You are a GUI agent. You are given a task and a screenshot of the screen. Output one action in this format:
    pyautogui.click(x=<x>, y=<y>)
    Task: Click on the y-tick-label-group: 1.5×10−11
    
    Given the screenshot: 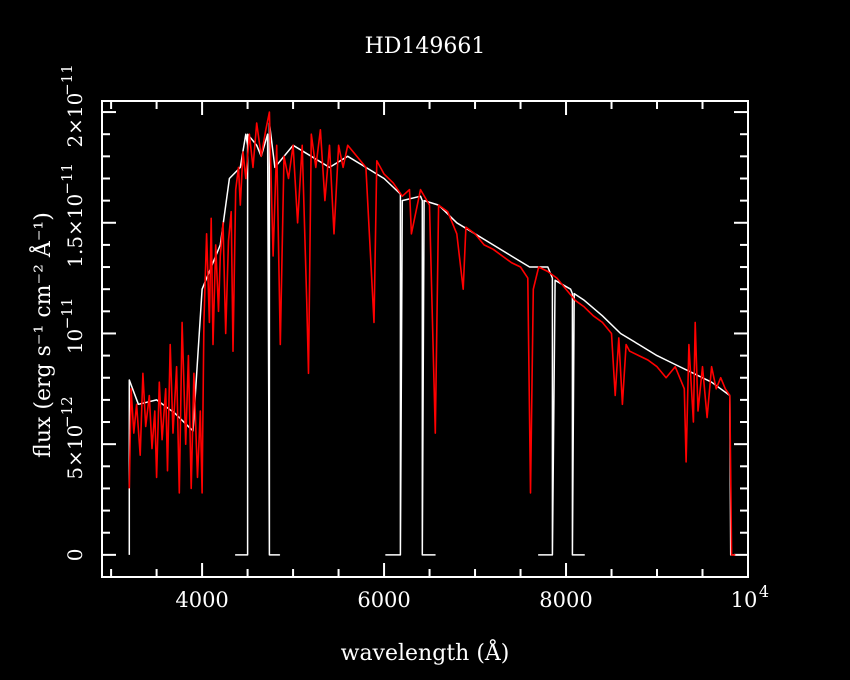 What is the action you would take?
    pyautogui.click(x=72, y=215)
    